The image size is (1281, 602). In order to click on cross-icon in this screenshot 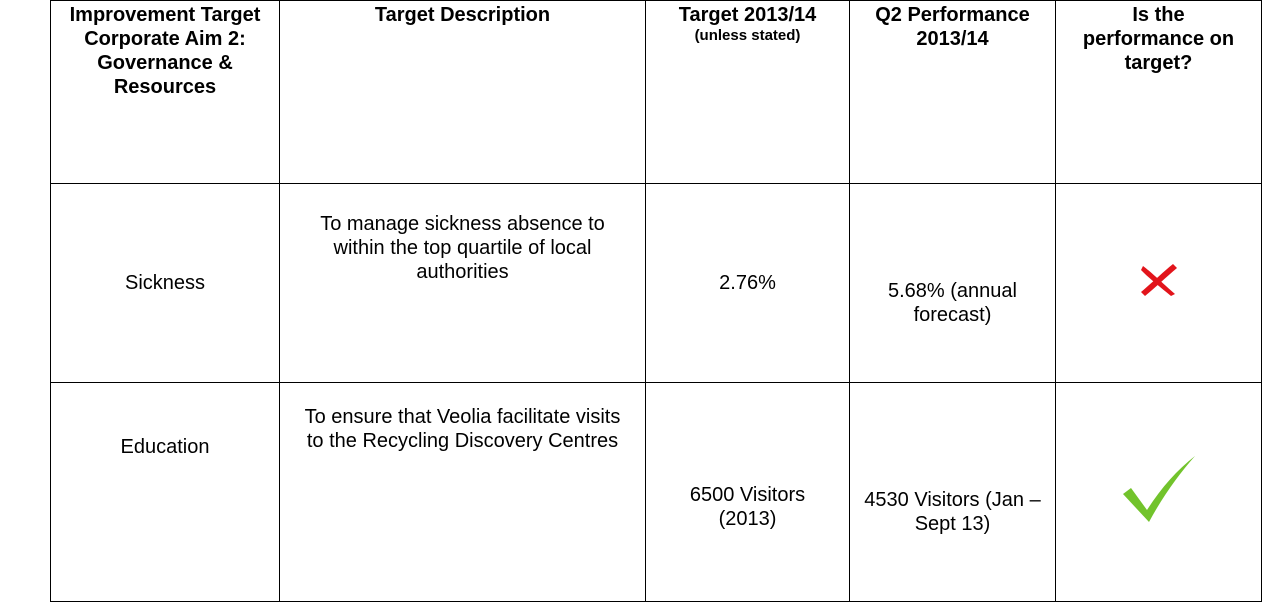, I will do `click(1158, 280)`.